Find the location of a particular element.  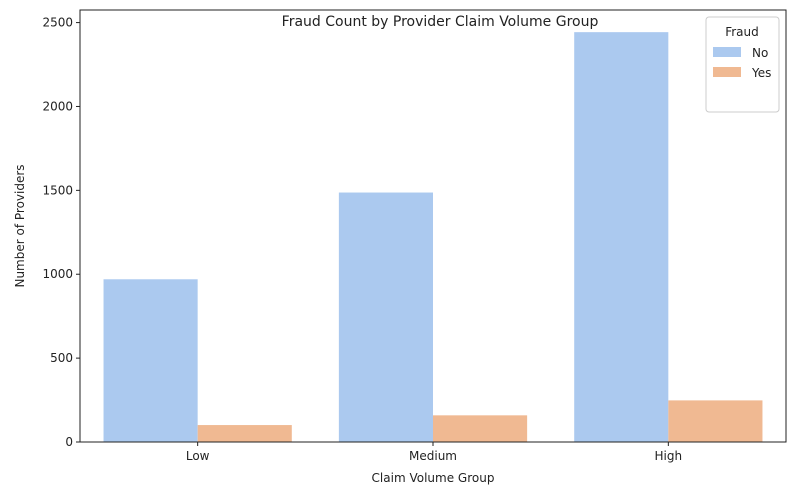

bar-yes-high is located at coordinates (715, 421).